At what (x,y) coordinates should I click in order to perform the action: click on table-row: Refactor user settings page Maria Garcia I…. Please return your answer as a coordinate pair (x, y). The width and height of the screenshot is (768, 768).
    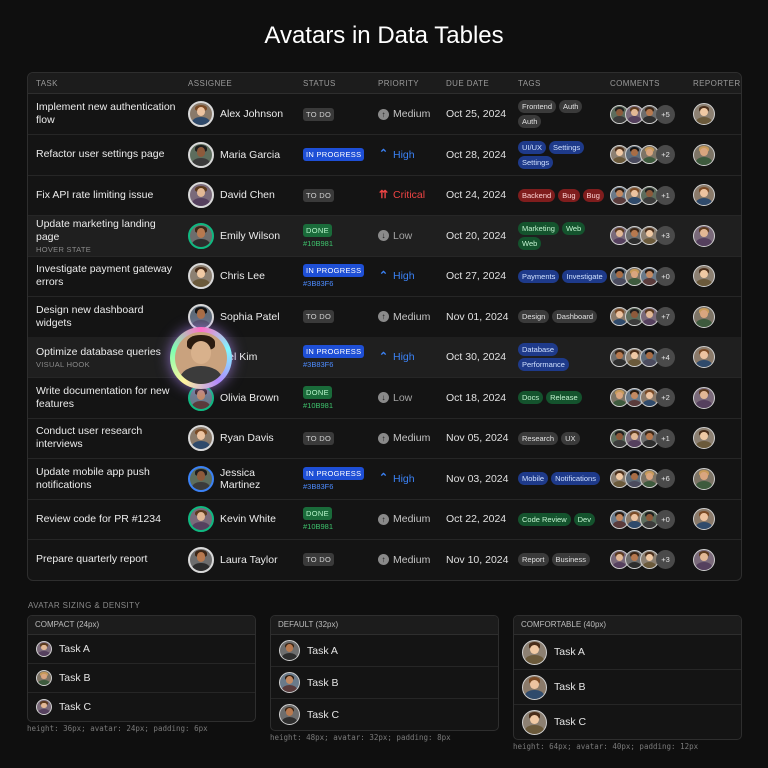
    Looking at the image, I should click on (384, 155).